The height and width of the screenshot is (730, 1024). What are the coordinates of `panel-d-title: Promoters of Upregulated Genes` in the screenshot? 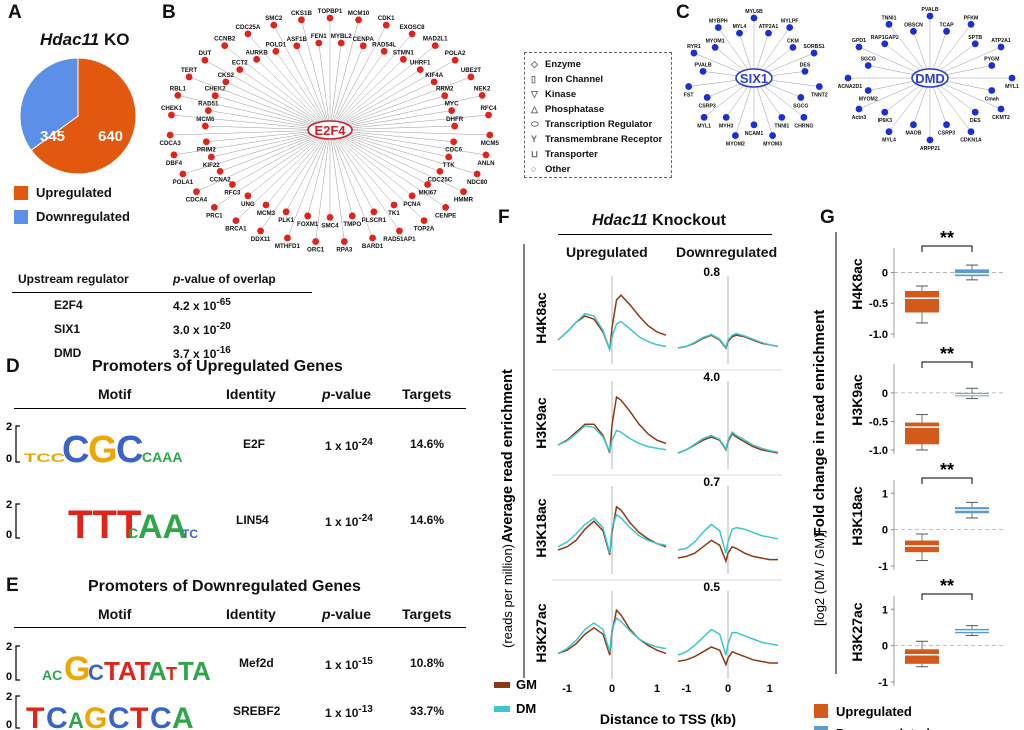 It's located at (217, 366).